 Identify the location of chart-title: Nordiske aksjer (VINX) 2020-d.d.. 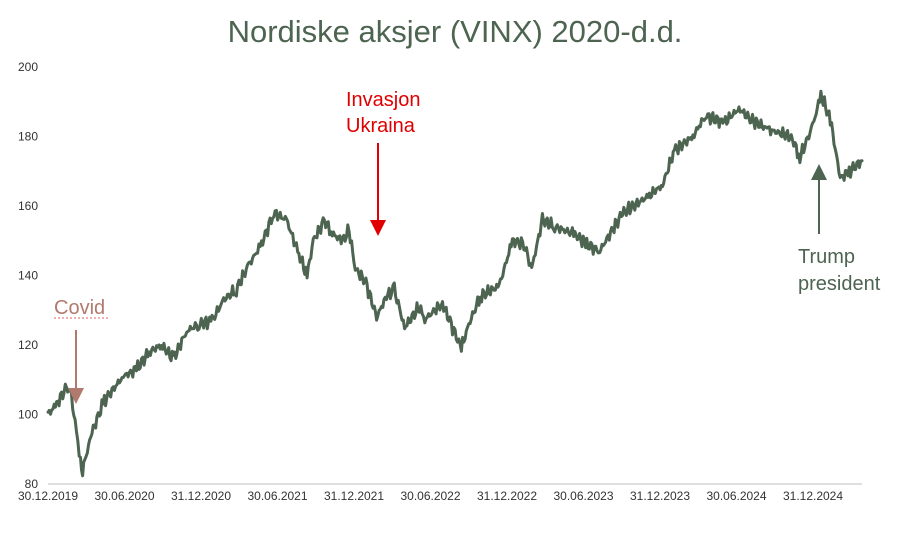
(455, 31).